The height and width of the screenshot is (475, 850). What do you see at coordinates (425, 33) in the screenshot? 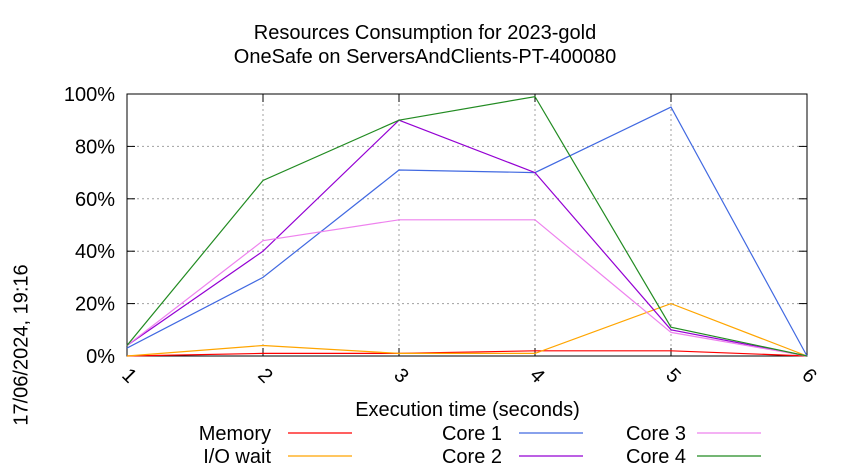
I see `chart-title: Resources Consumption for 2023-gold` at bounding box center [425, 33].